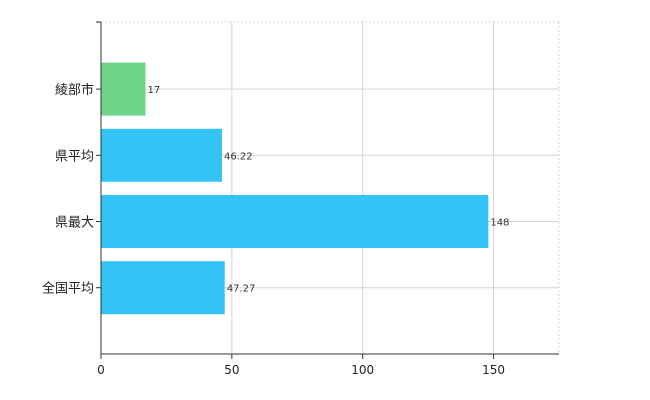 The height and width of the screenshot is (400, 650). Describe the element at coordinates (238, 156) in the screenshot. I see `data-label-1: 46.22` at that location.